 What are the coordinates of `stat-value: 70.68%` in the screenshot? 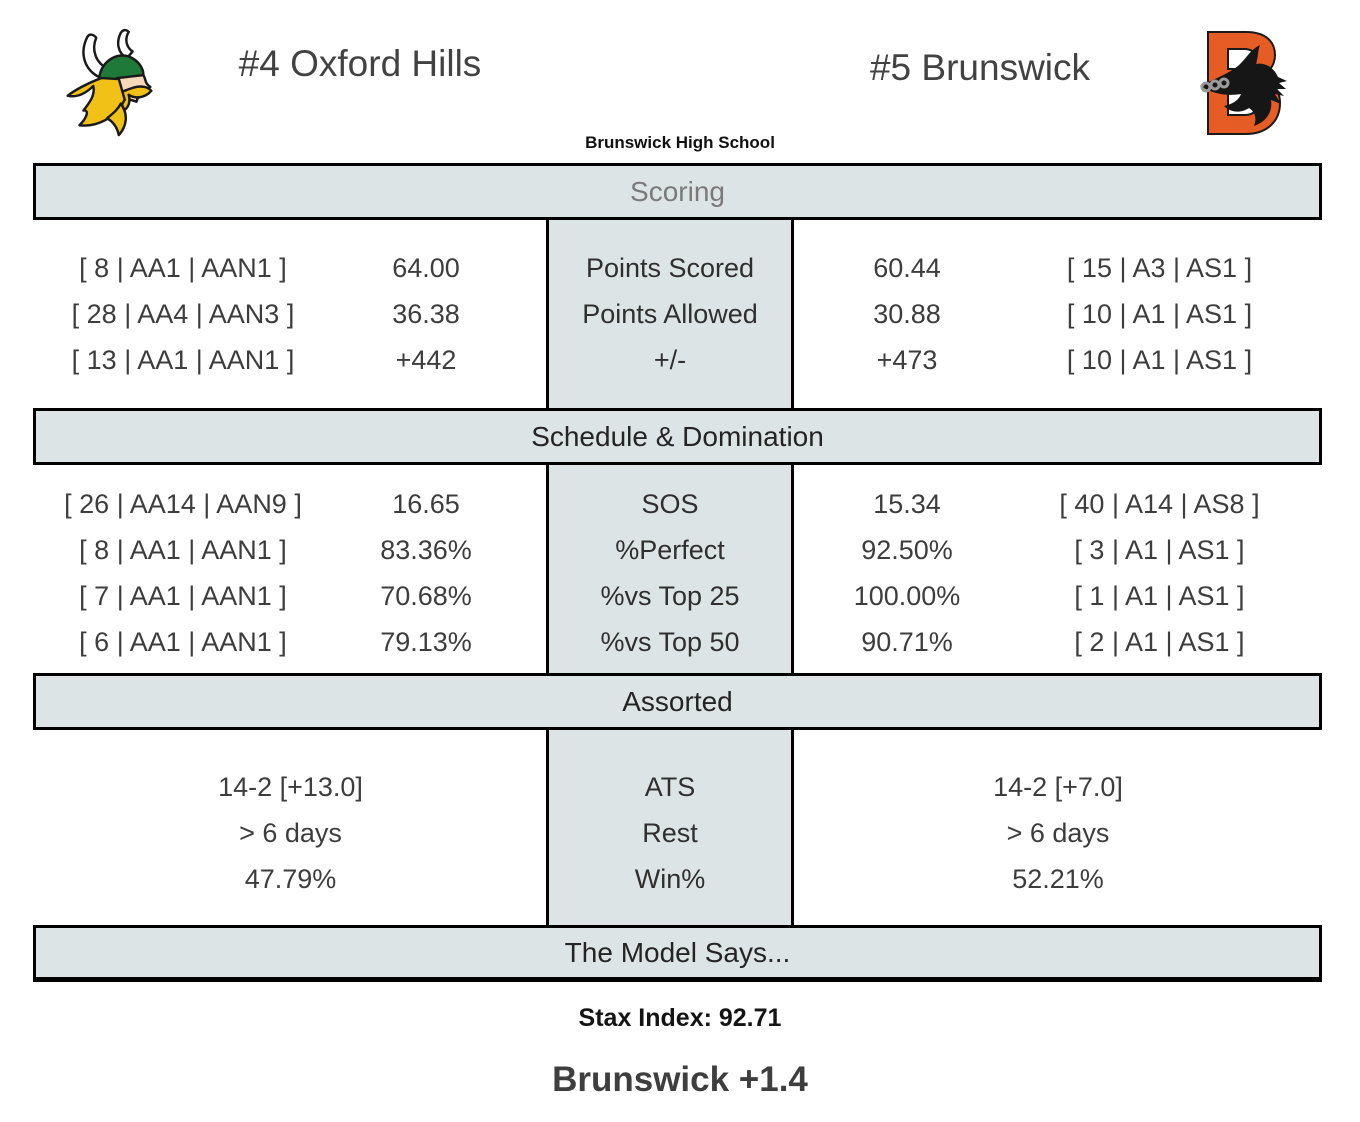 It's located at (426, 596).